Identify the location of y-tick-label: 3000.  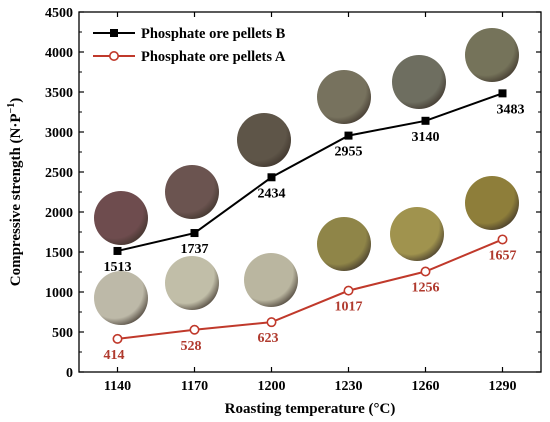
(59, 133).